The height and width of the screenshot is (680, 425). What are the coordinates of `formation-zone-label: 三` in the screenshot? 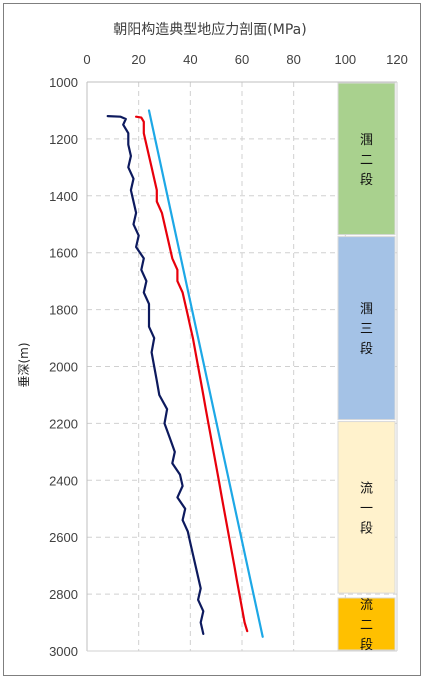 It's located at (366, 329).